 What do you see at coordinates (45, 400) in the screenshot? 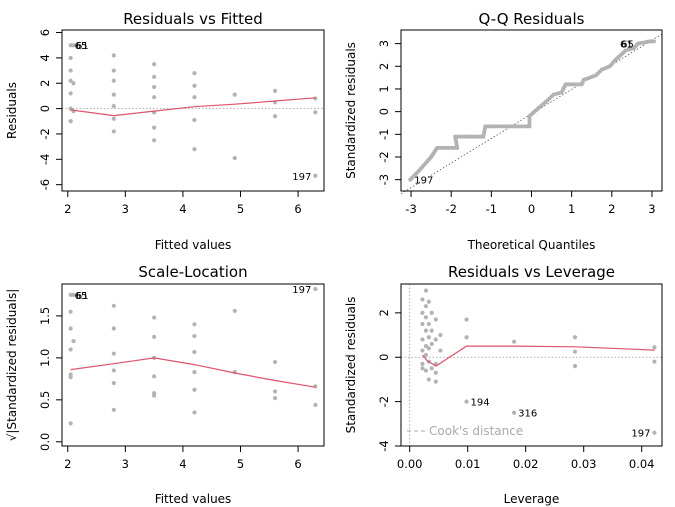
I see `scale-location-y-tick-label: 0.5` at bounding box center [45, 400].